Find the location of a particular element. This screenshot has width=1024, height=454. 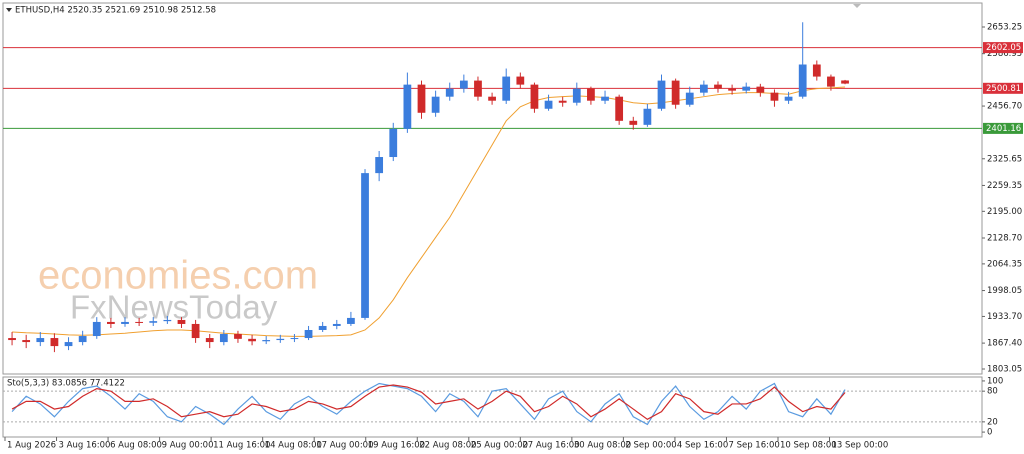

y-tick-label: 1803.05 is located at coordinates (1004, 369).